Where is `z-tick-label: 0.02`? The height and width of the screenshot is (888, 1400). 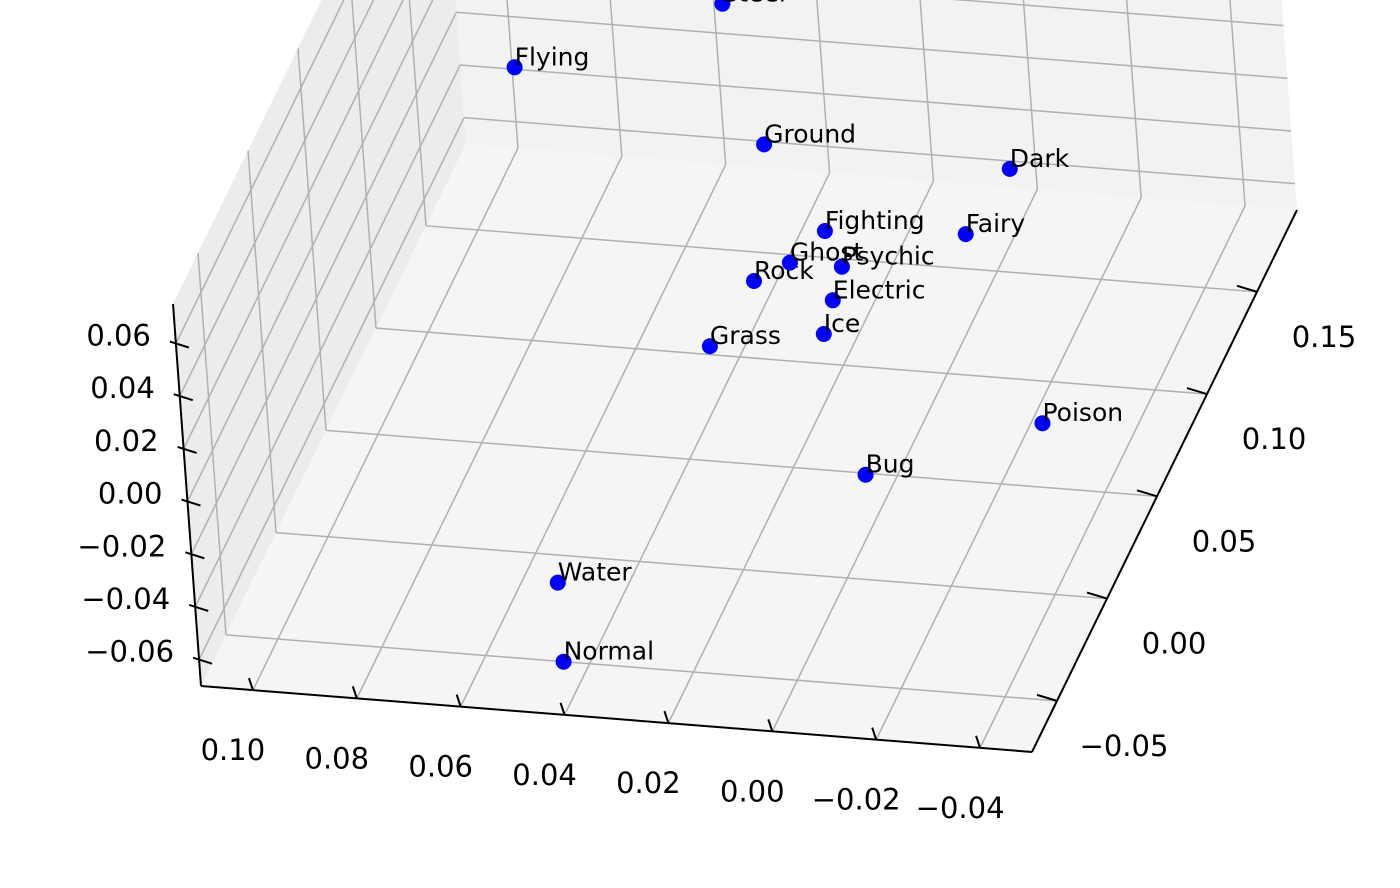 z-tick-label: 0.02 is located at coordinates (126, 441).